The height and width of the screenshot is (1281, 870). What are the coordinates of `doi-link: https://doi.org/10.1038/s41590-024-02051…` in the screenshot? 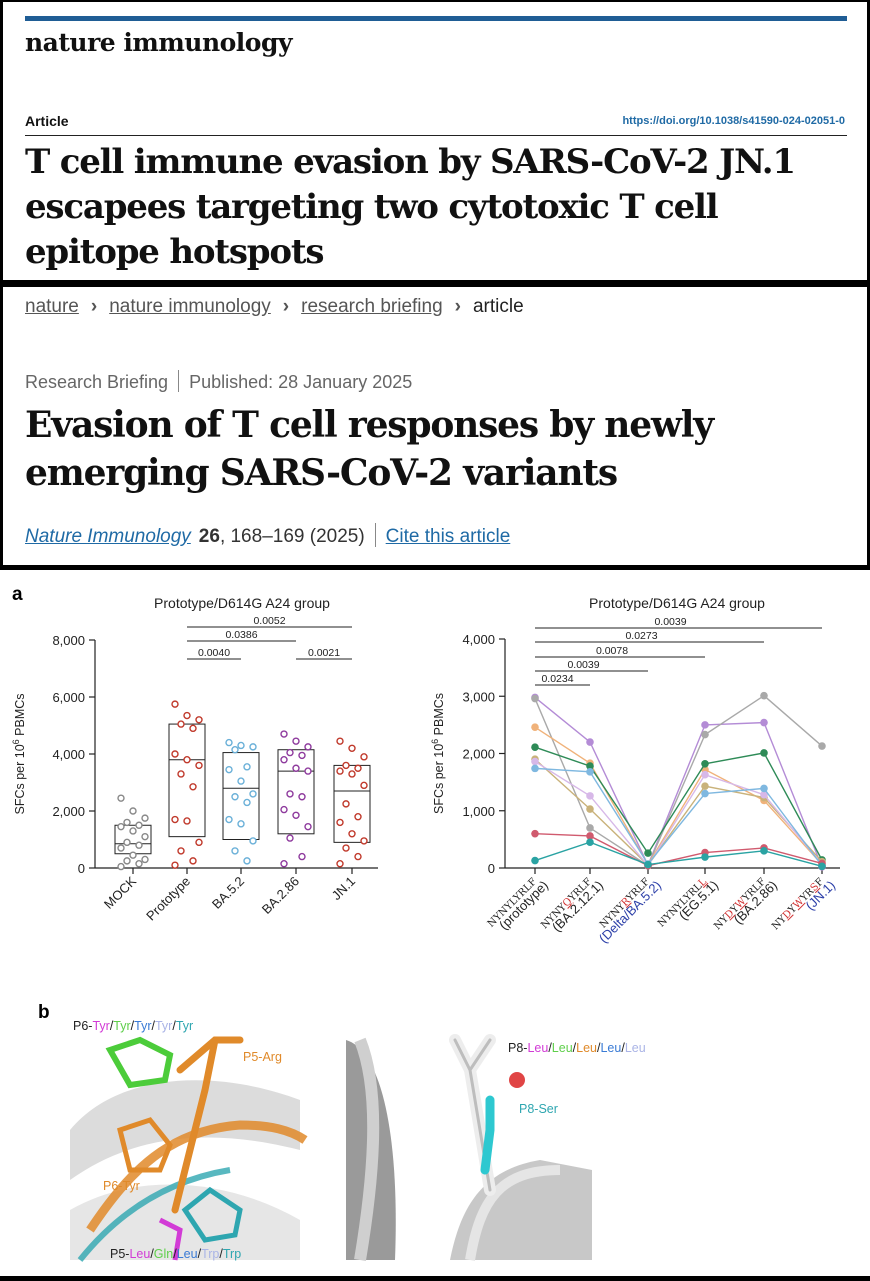 It's located at (733, 121).